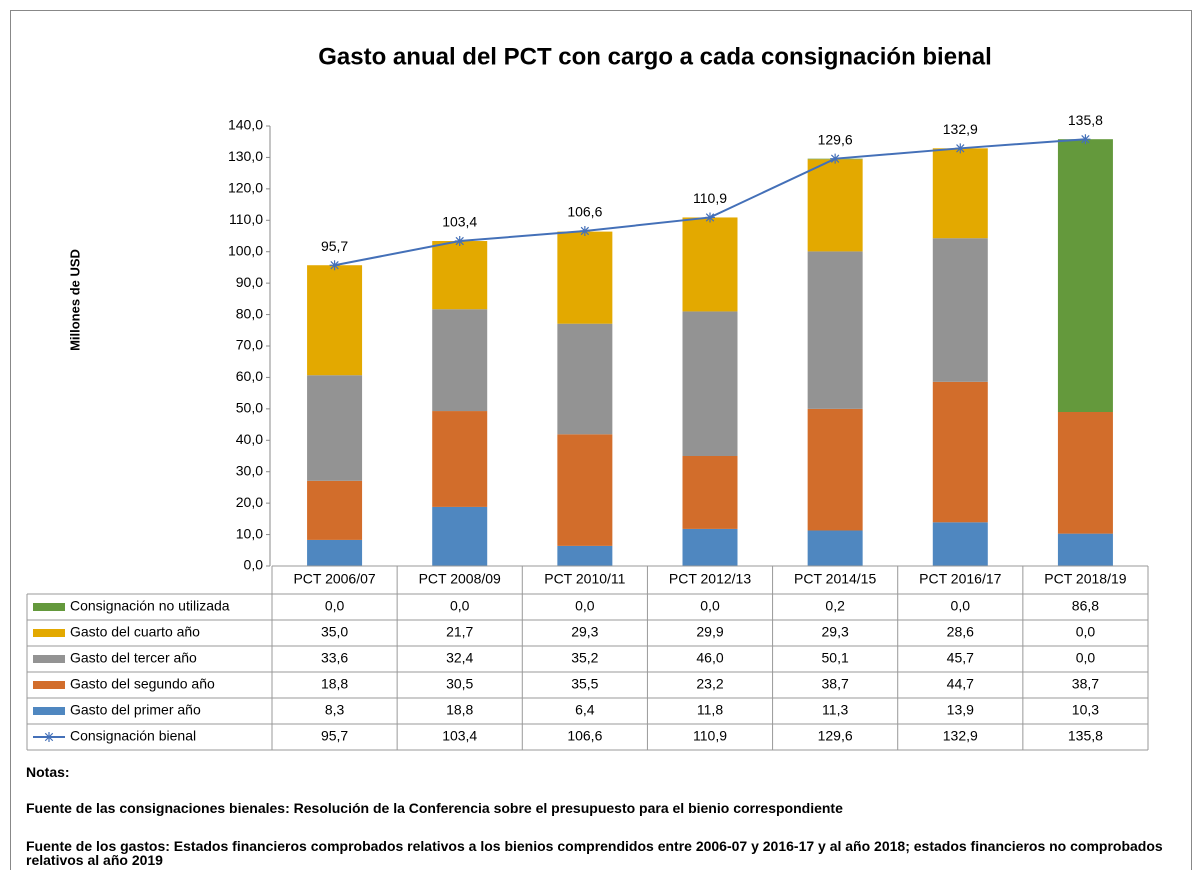  Describe the element at coordinates (246, 219) in the screenshot. I see `y-tick-label: 110,0` at that location.